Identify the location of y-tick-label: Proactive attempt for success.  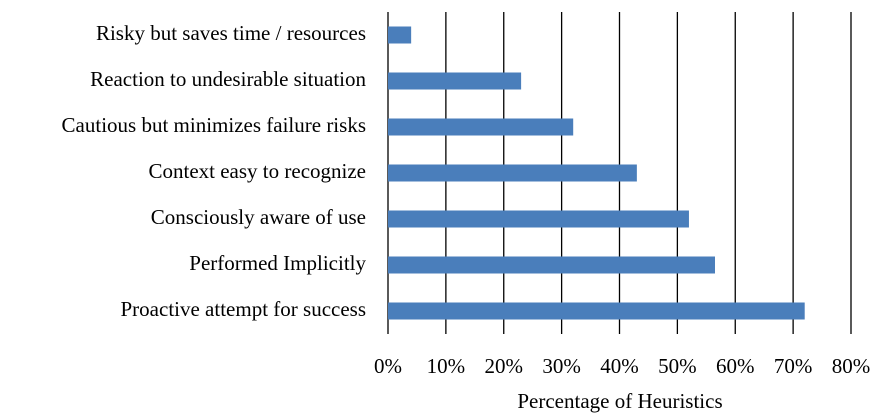
(244, 309).